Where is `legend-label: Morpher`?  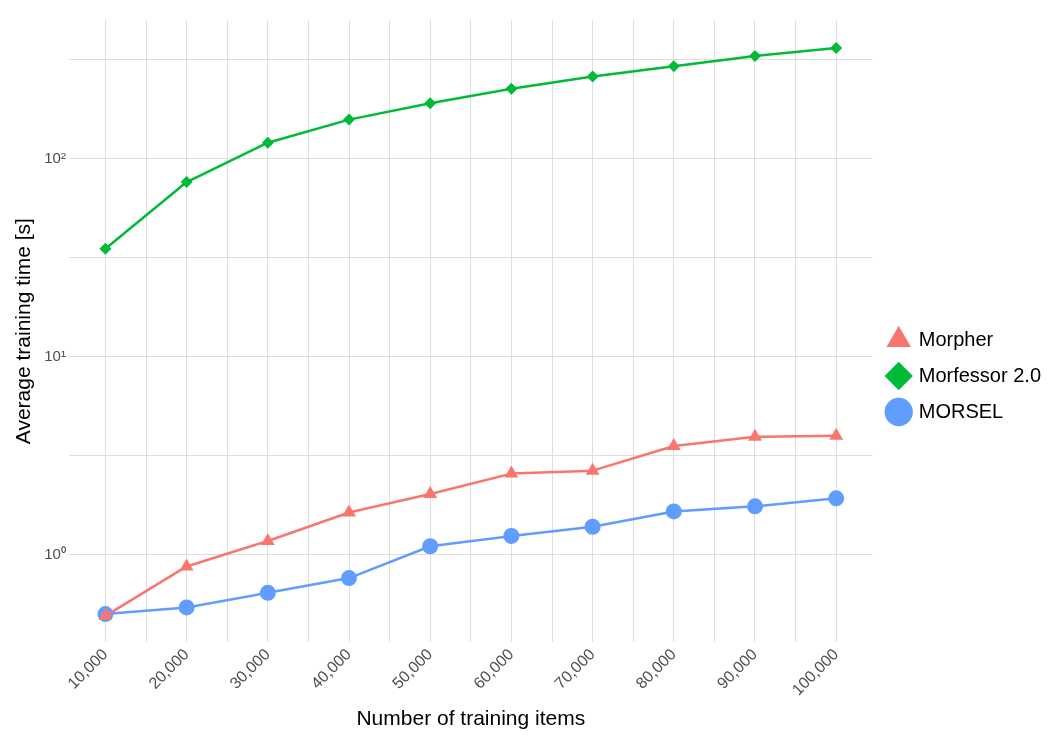 legend-label: Morpher is located at coordinates (956, 338).